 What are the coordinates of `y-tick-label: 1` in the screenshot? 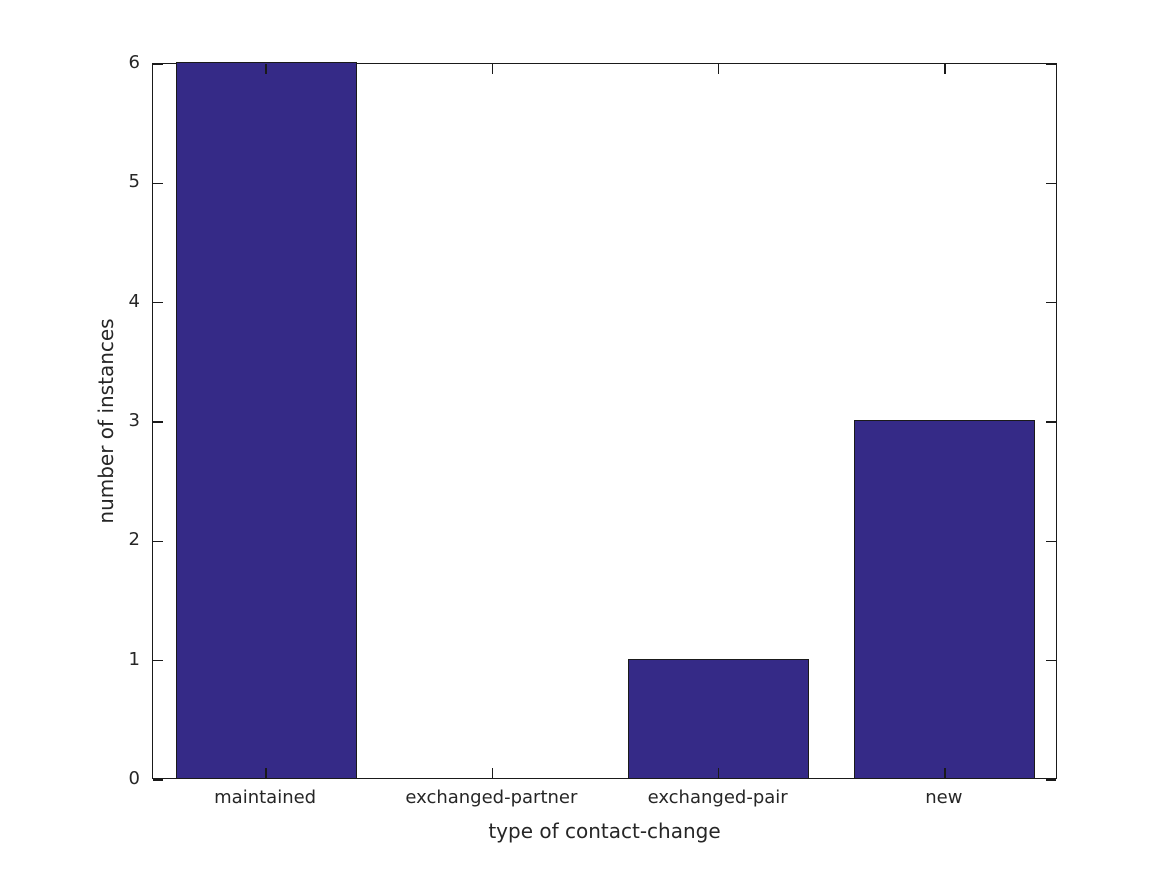 It's located at (134, 659).